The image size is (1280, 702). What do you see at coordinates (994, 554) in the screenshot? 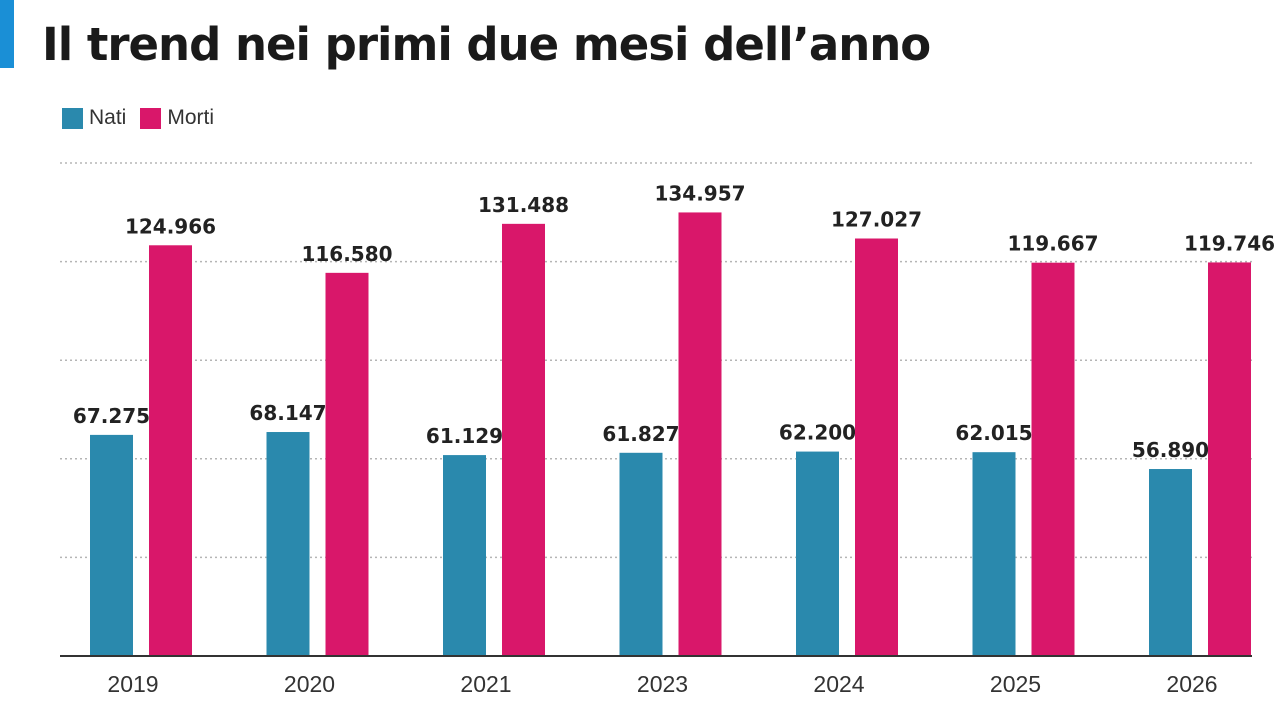
I see `bar-nati-2025` at bounding box center [994, 554].